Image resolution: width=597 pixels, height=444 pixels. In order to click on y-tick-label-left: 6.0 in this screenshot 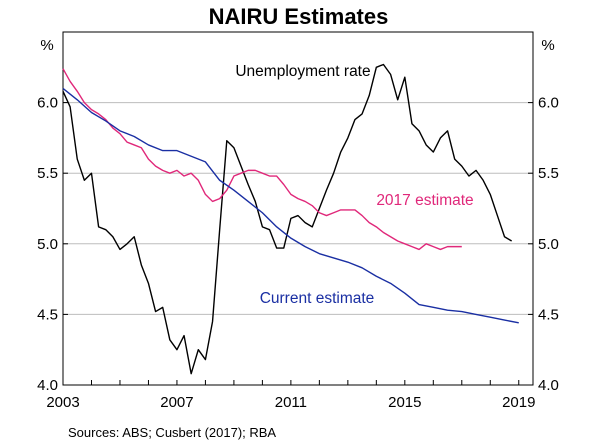, I will do `click(47, 103)`.